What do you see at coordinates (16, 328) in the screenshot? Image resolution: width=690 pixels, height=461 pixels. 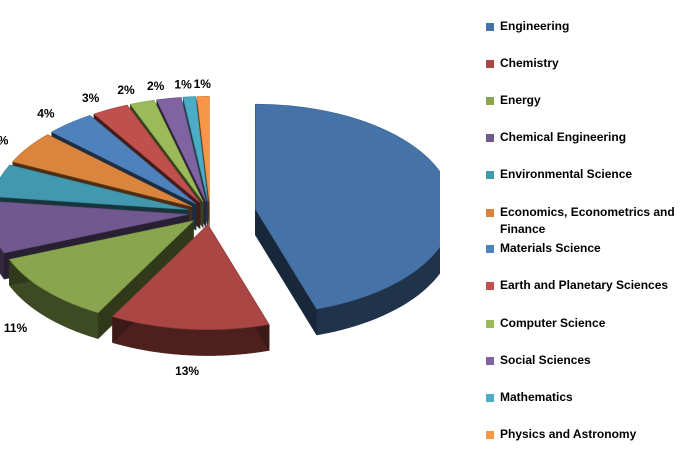 I see `data-label-2: 11%` at bounding box center [16, 328].